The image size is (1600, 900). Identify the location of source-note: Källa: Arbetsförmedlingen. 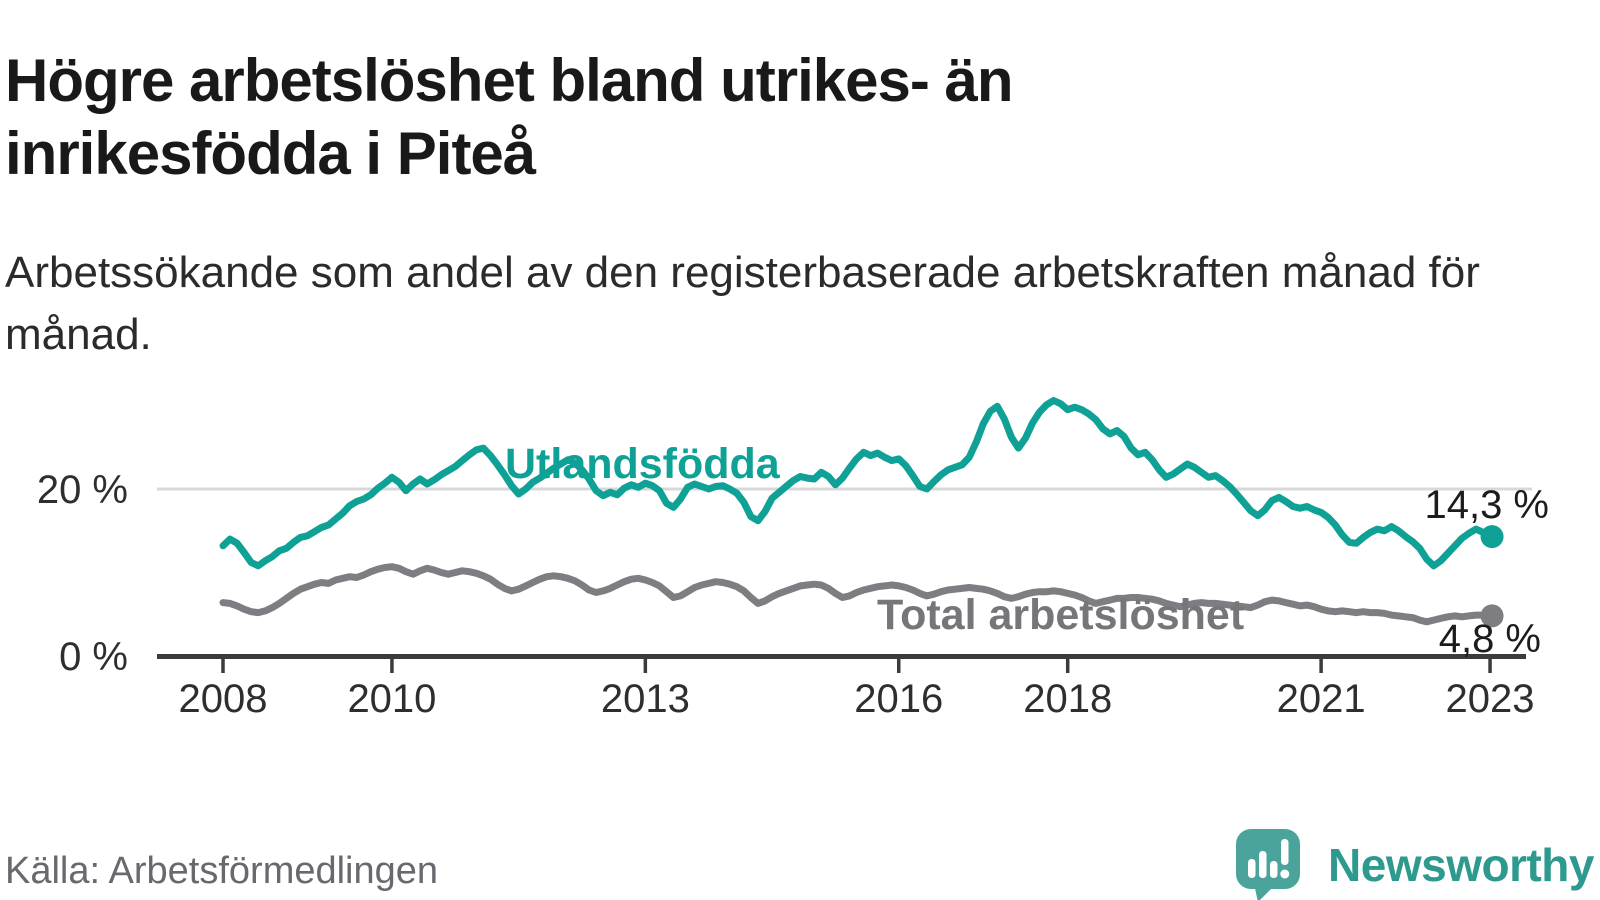
(222, 871).